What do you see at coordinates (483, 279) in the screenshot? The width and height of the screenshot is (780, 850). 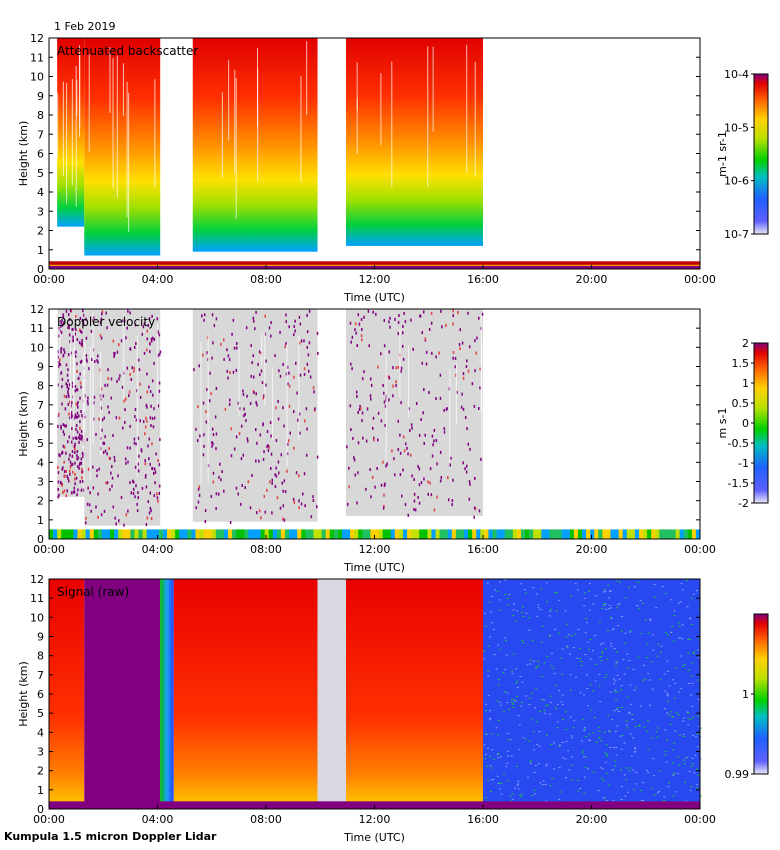 I see `x-tick-label: 16:00` at bounding box center [483, 279].